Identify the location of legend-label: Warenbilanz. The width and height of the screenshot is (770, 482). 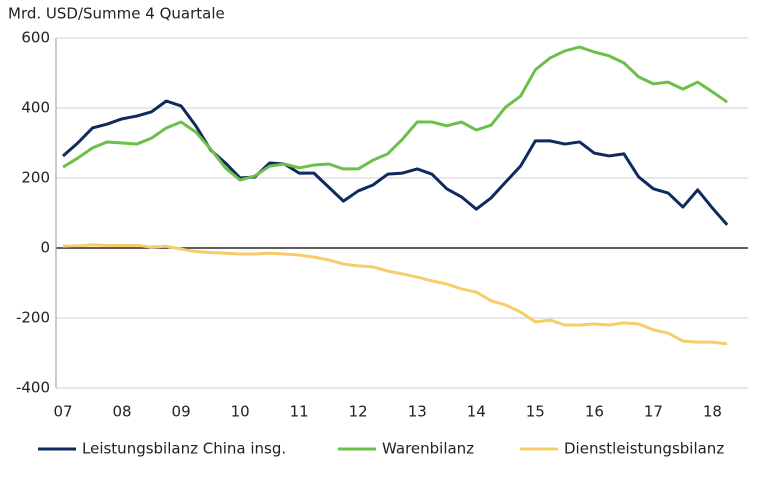
(428, 449).